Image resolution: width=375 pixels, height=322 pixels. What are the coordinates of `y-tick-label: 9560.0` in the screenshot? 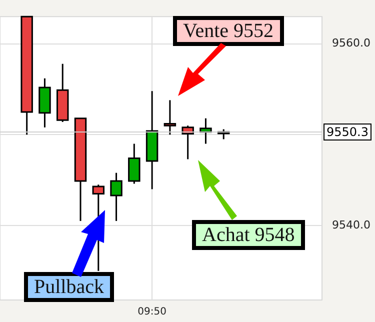 It's located at (351, 43).